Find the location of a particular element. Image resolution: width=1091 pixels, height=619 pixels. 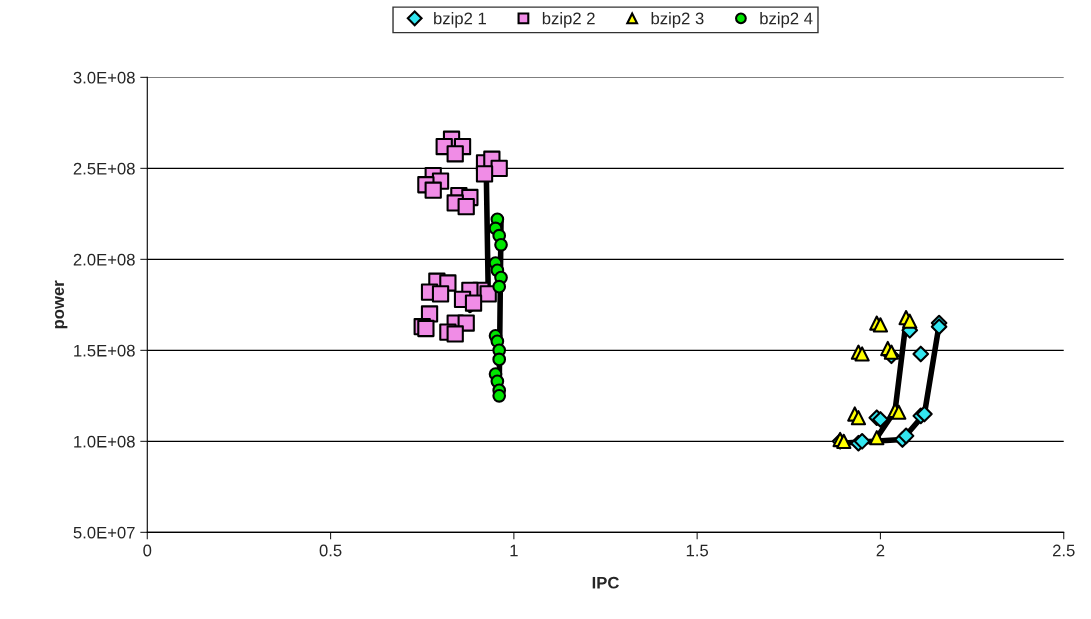

x-tick-label: 0.5 is located at coordinates (330, 550).